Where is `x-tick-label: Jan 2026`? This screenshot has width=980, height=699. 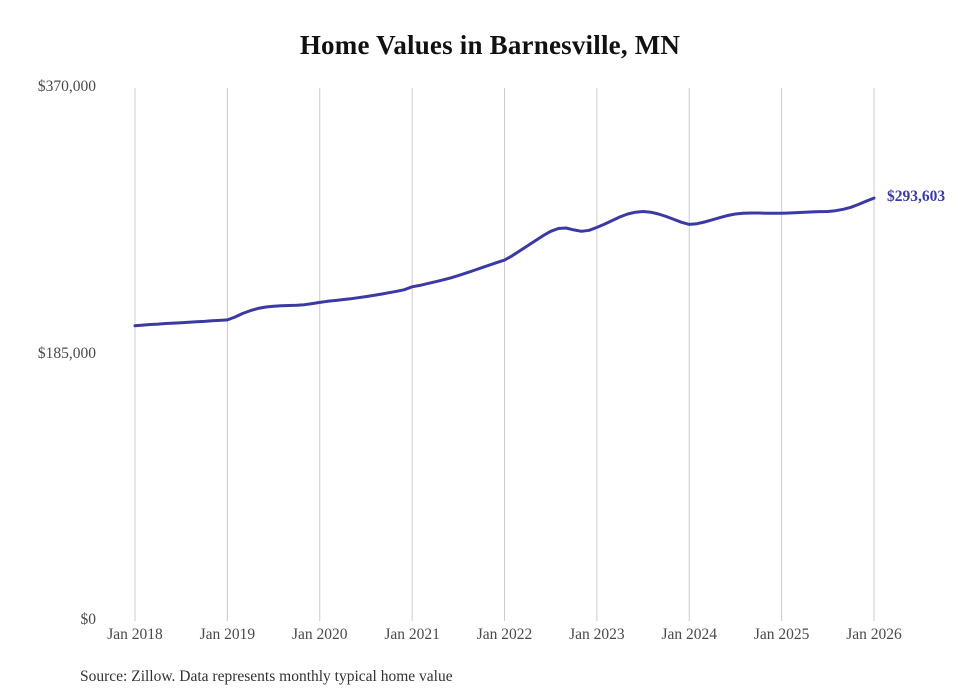 x-tick-label: Jan 2026 is located at coordinates (874, 634).